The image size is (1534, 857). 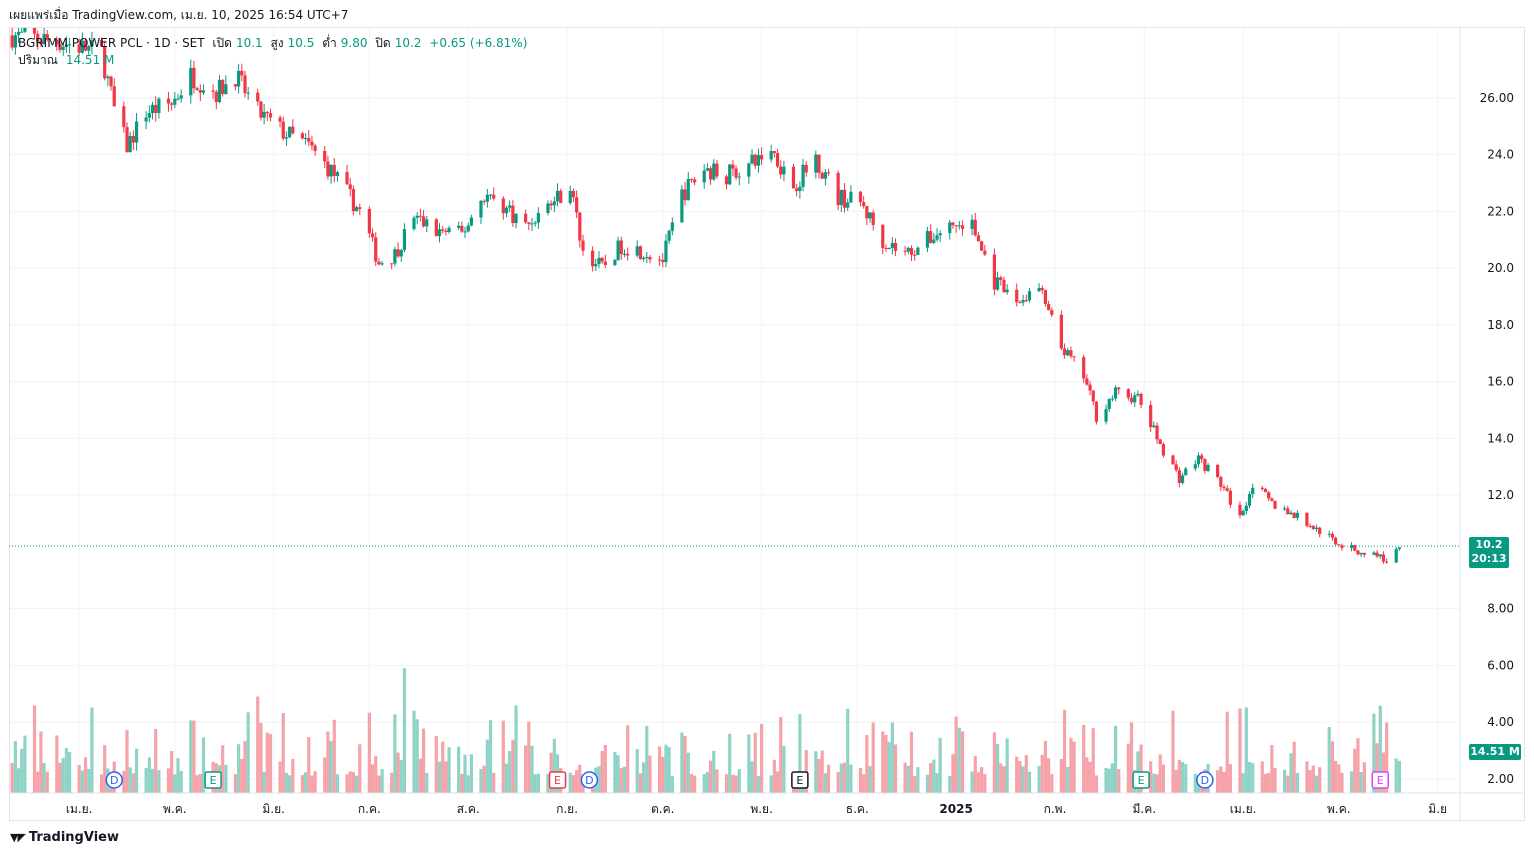 What do you see at coordinates (1489, 558) in the screenshot?
I see `bar-countdown: 20:13` at bounding box center [1489, 558].